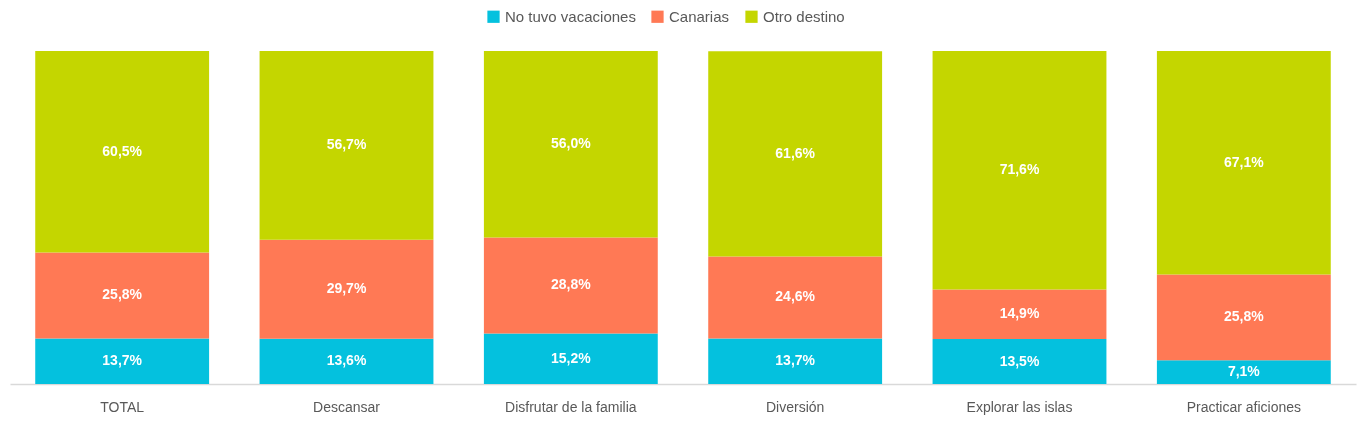  I want to click on data-label: 56,0%, so click(571, 143).